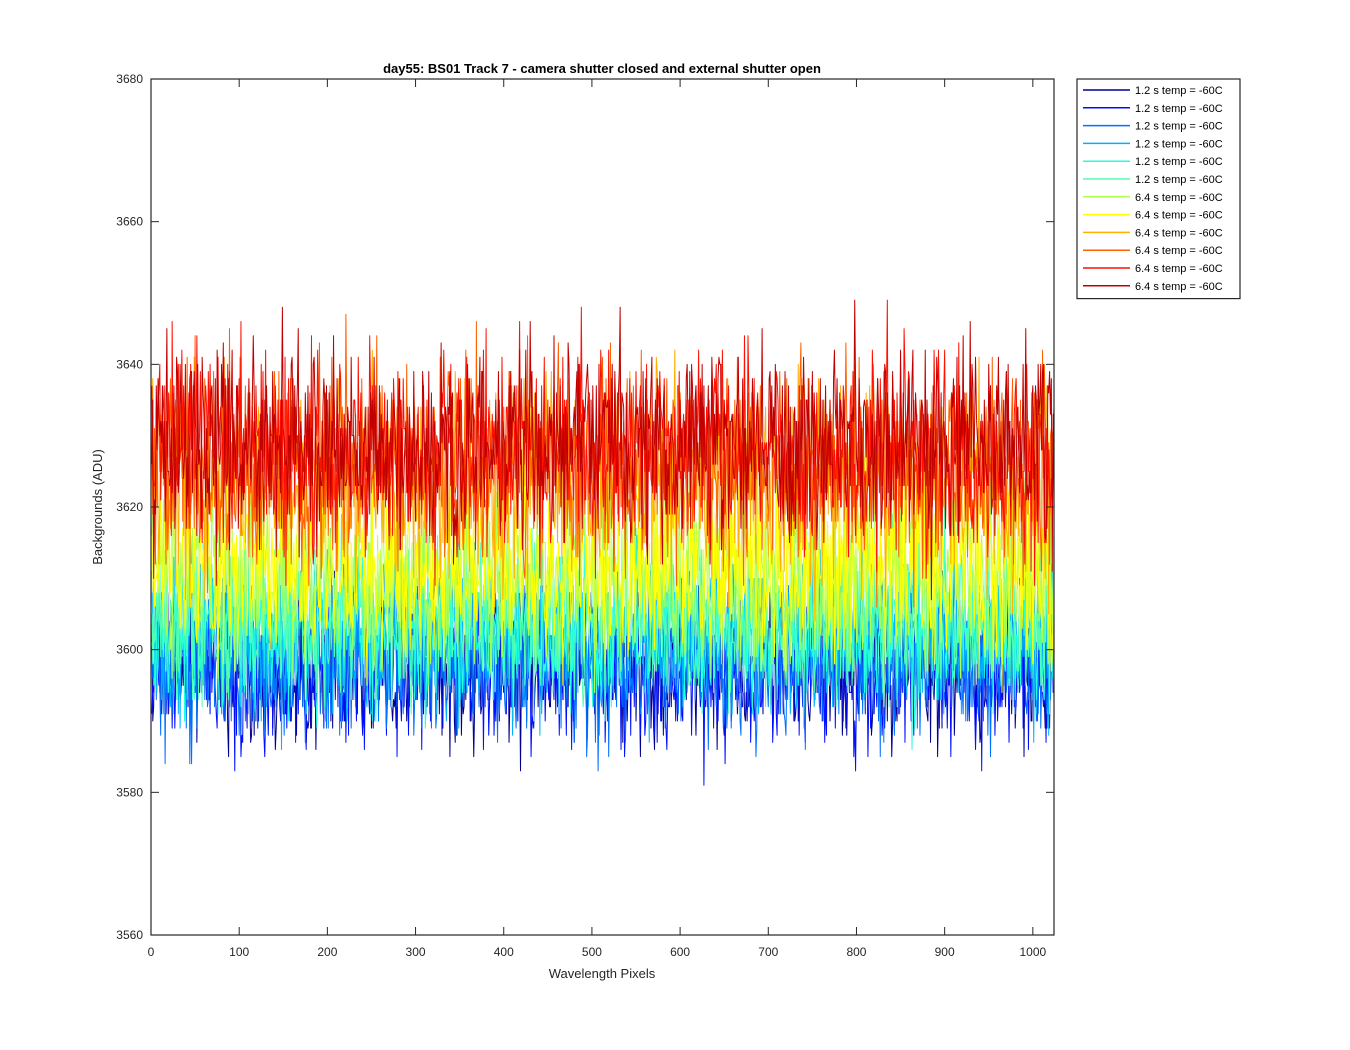 The width and height of the screenshot is (1350, 1050). Describe the element at coordinates (129, 935) in the screenshot. I see `y-tick-label: 3560` at that location.